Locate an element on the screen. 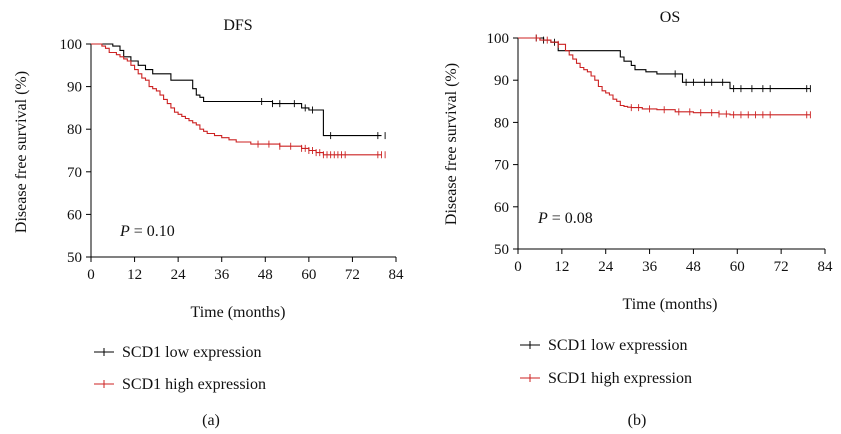 The image size is (841, 434). p-value: = 0.08 is located at coordinates (570, 218).